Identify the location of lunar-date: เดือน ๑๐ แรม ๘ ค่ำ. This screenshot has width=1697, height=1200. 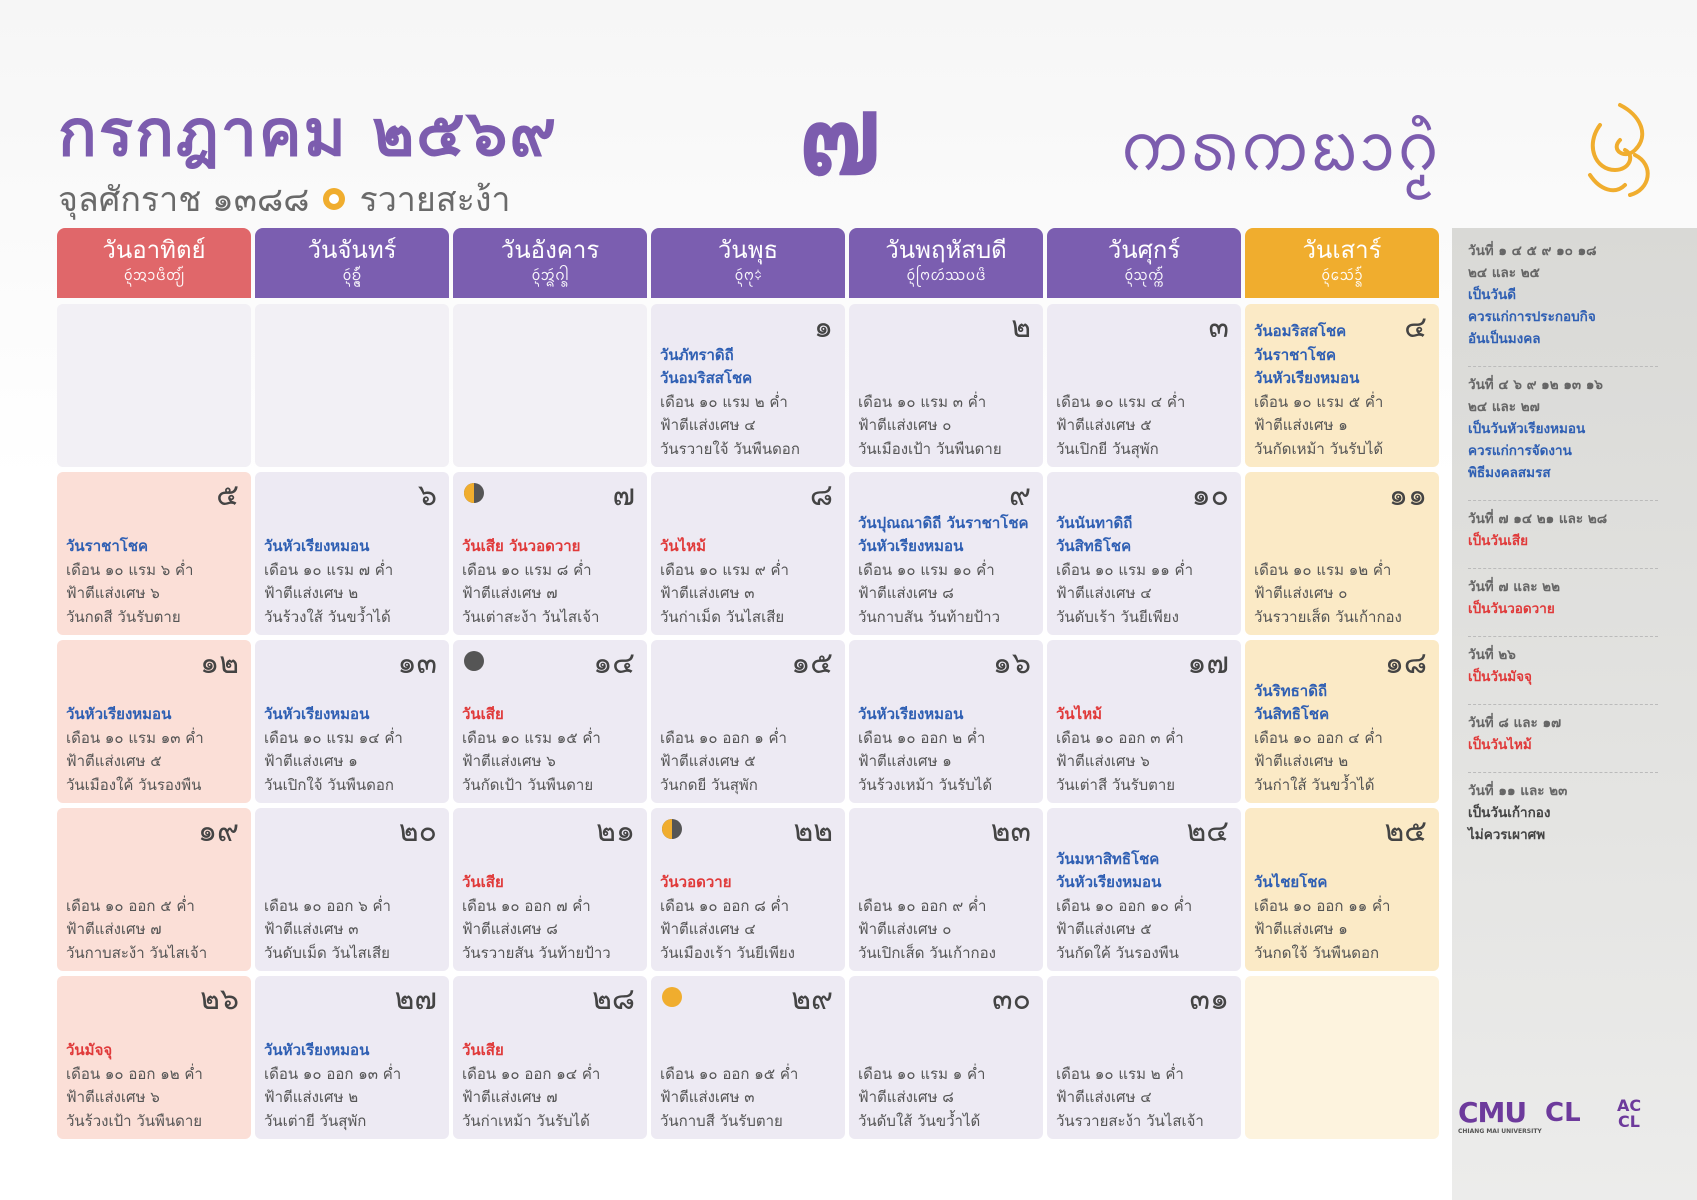
(527, 569).